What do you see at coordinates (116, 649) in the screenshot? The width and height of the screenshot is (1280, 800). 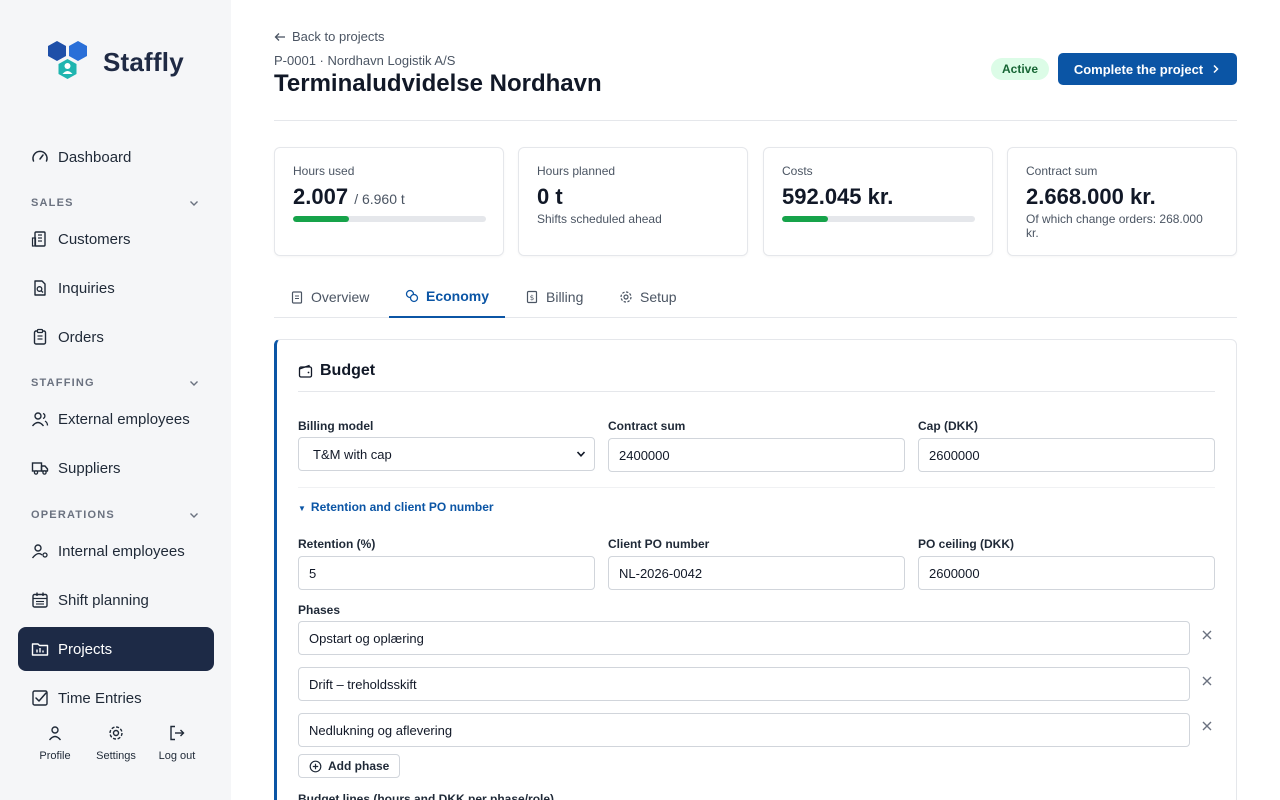 I see `sidebar-item-projects: Projects` at bounding box center [116, 649].